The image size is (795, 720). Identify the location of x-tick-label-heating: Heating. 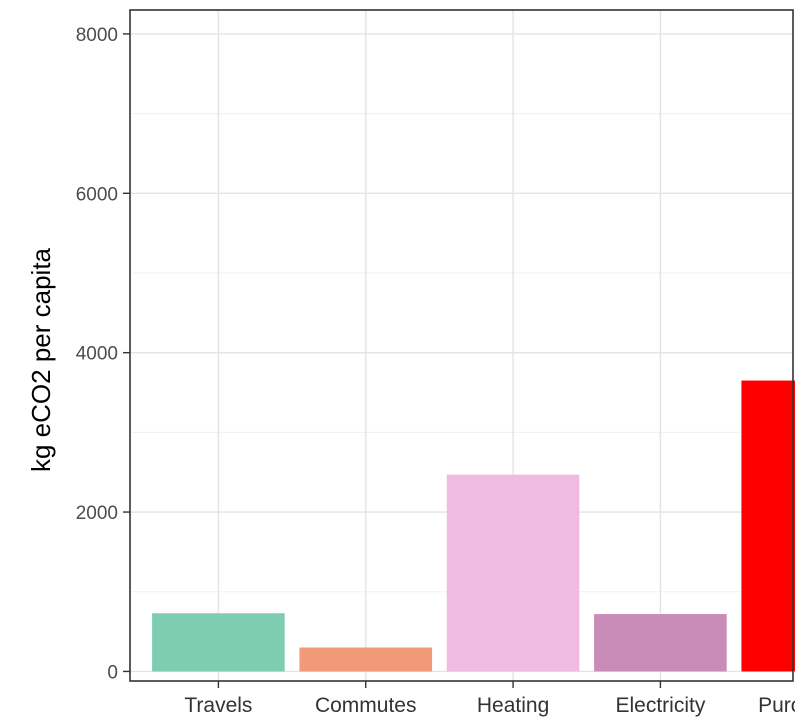
(513, 705).